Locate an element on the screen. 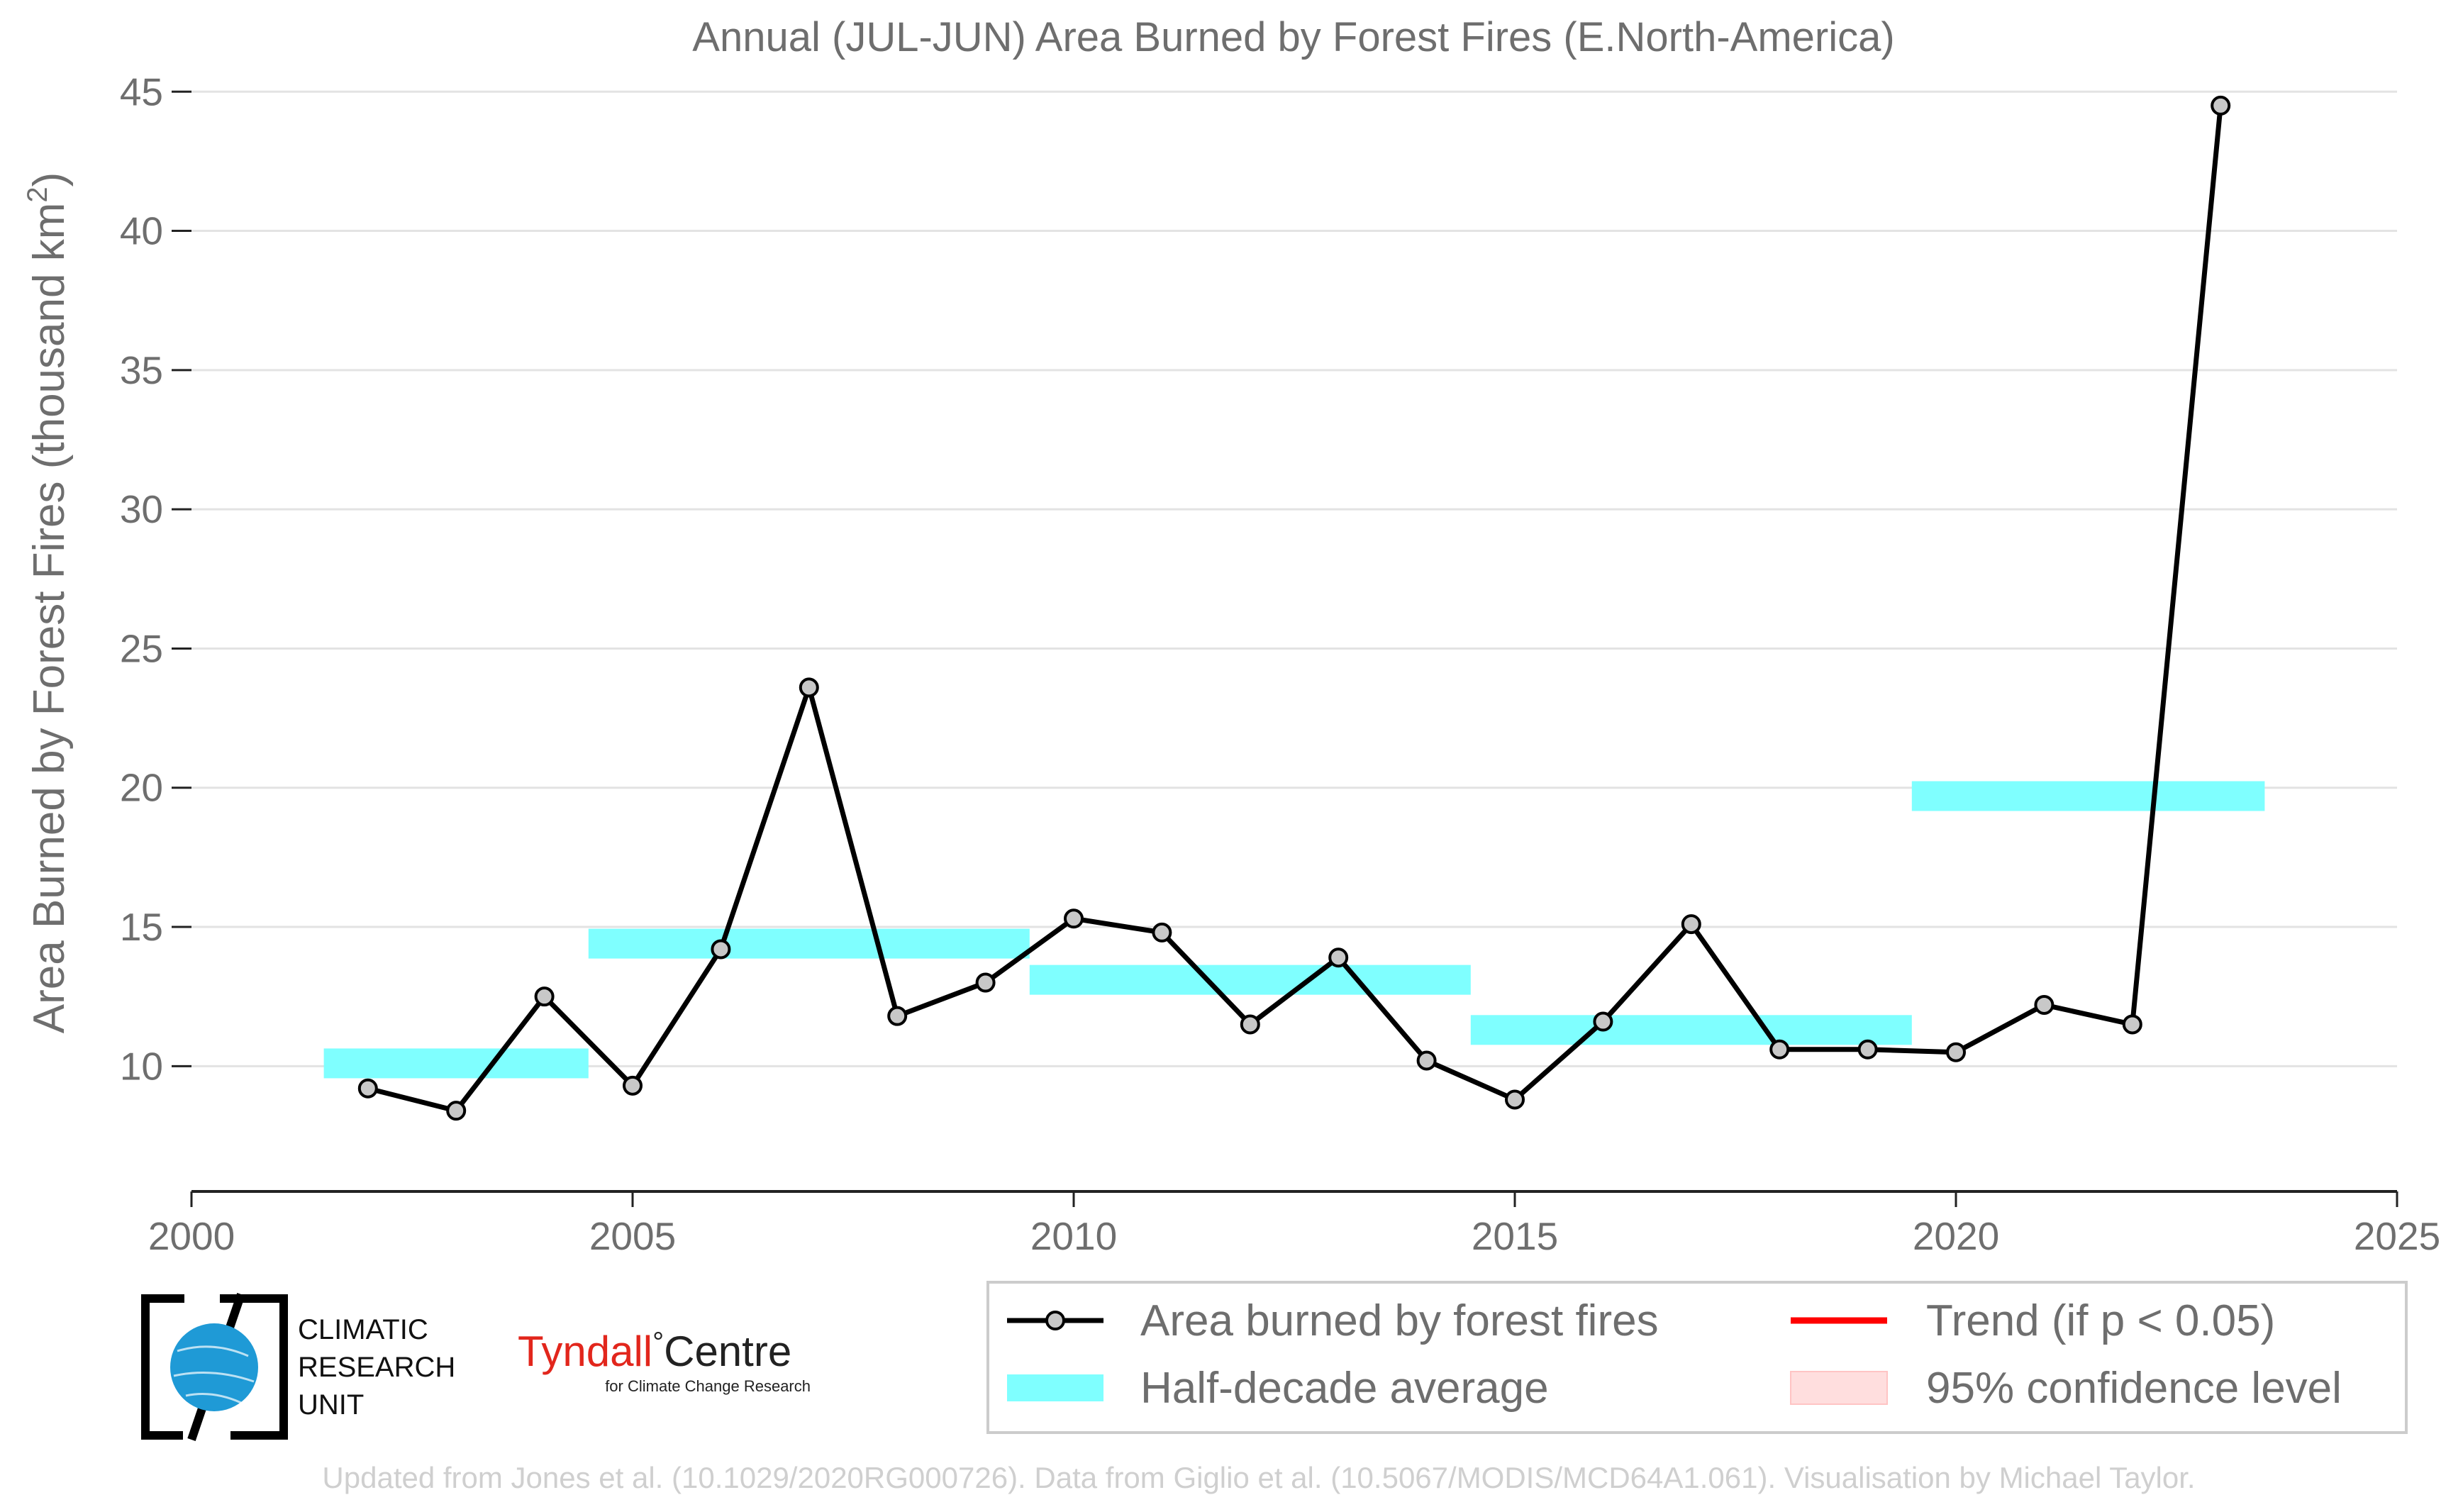 The height and width of the screenshot is (1512, 2463). data-point-2020 is located at coordinates (1956, 1052).